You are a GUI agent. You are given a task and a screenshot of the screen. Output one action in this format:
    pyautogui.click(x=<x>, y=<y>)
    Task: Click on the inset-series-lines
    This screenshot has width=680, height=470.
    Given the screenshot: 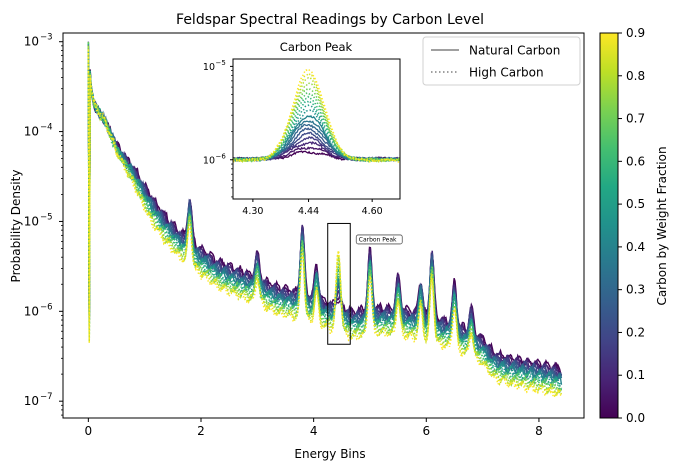 What is the action you would take?
    pyautogui.click(x=316, y=116)
    